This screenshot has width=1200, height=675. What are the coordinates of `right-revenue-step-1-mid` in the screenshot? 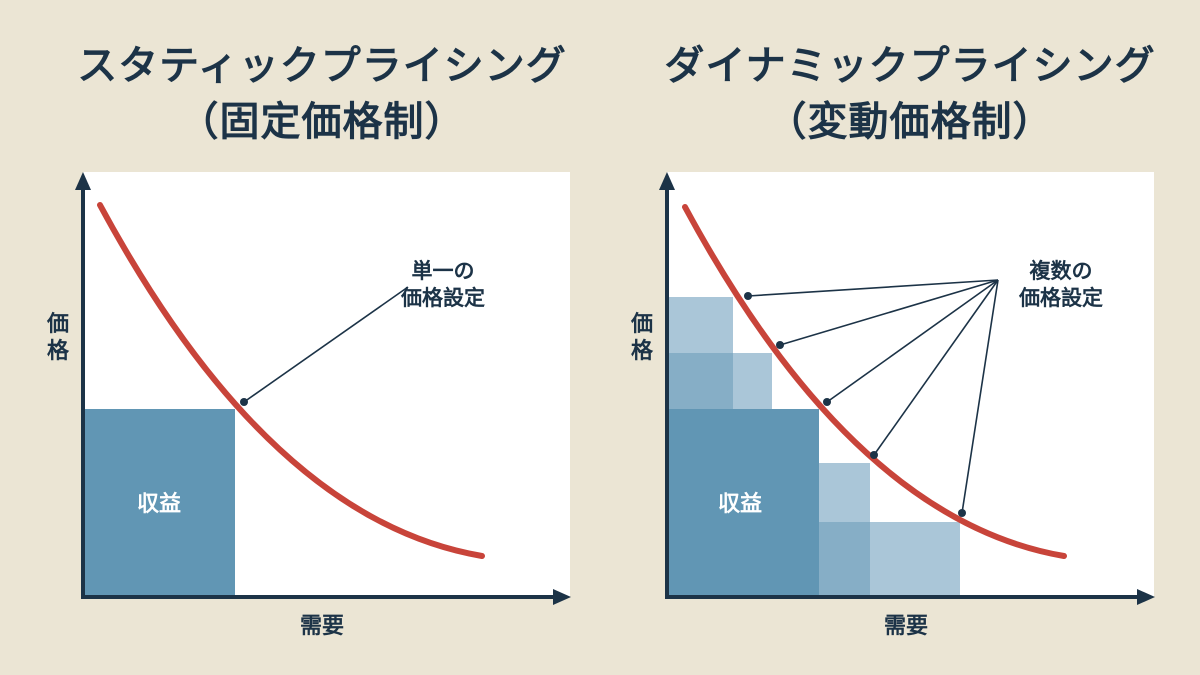 It's located at (700, 381).